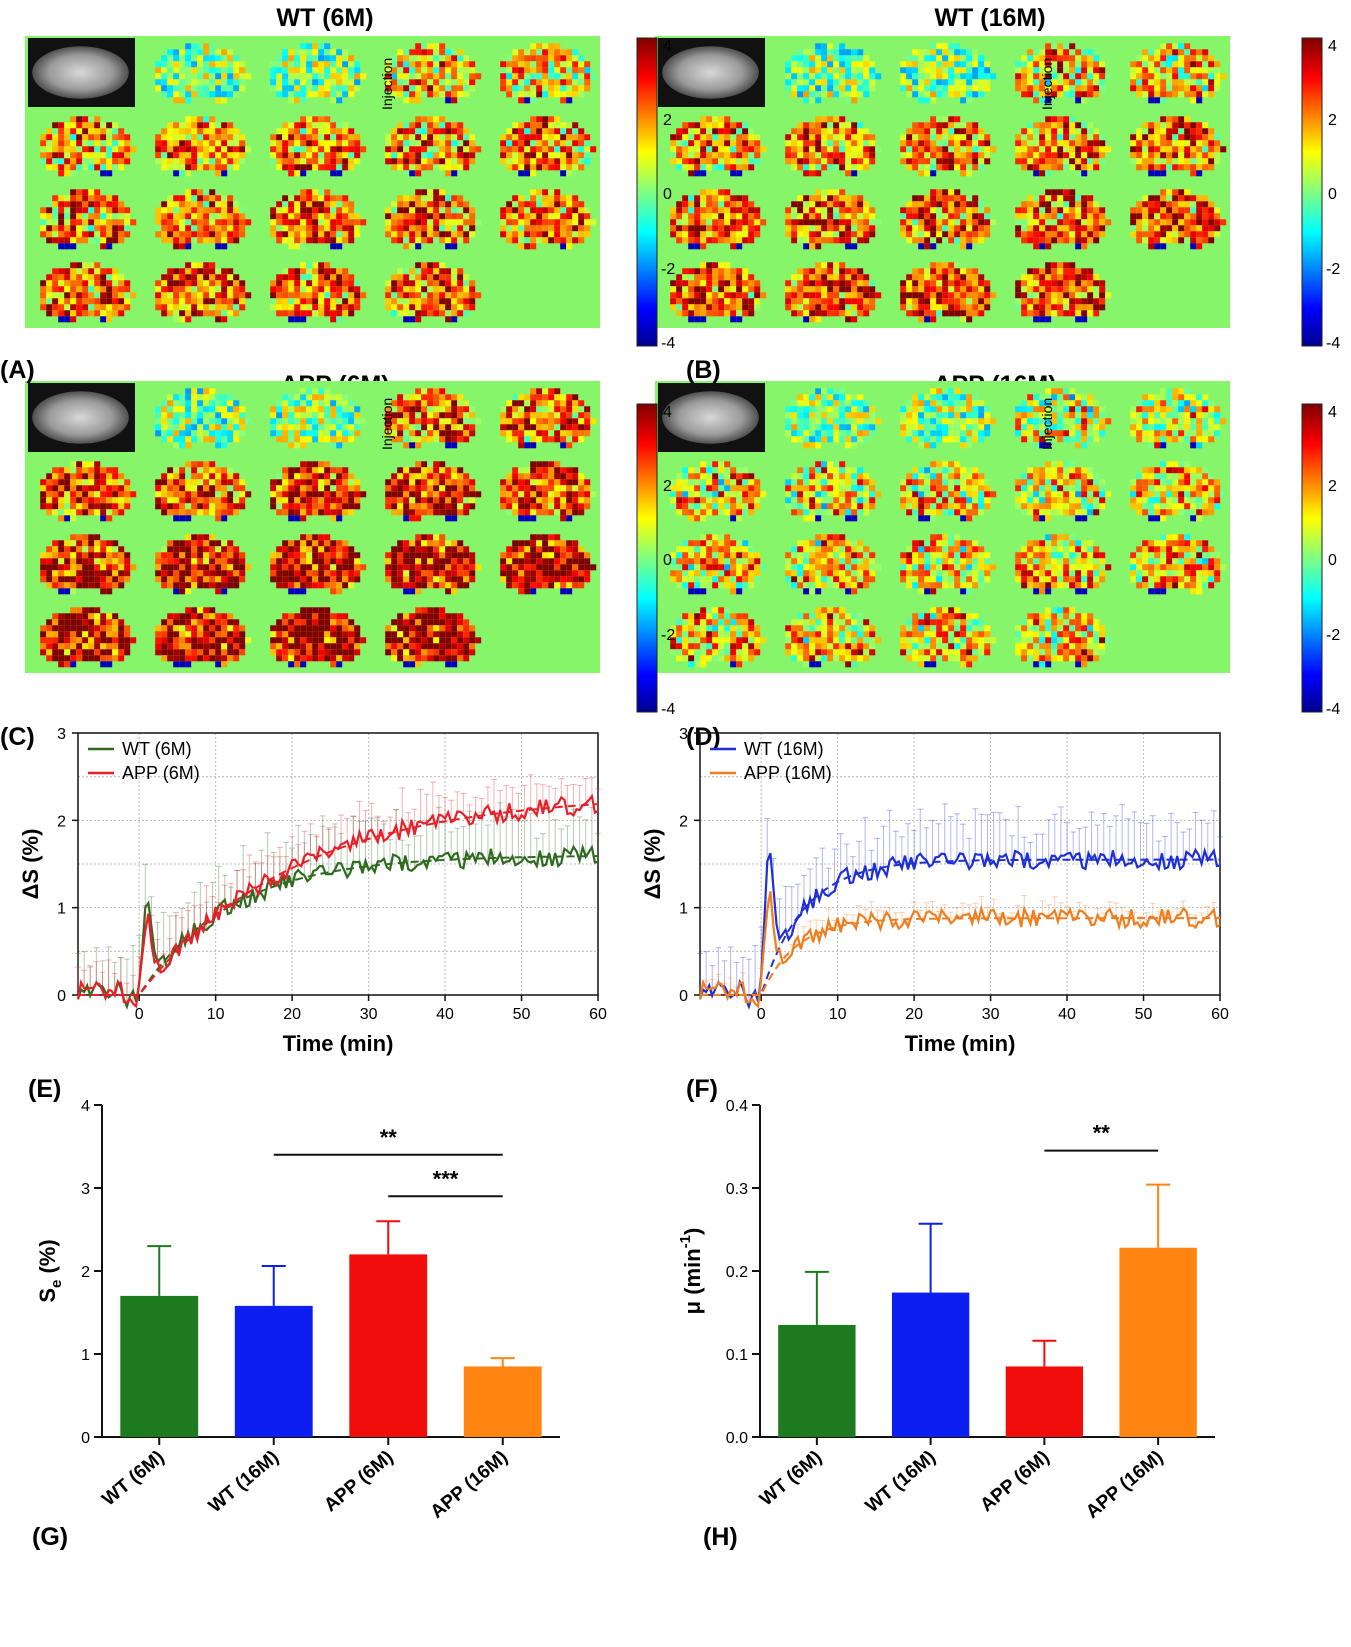 This screenshot has height=1647, width=1351. Describe the element at coordinates (387, 424) in the screenshot. I see `panel-c-injection-label: Injection` at that location.